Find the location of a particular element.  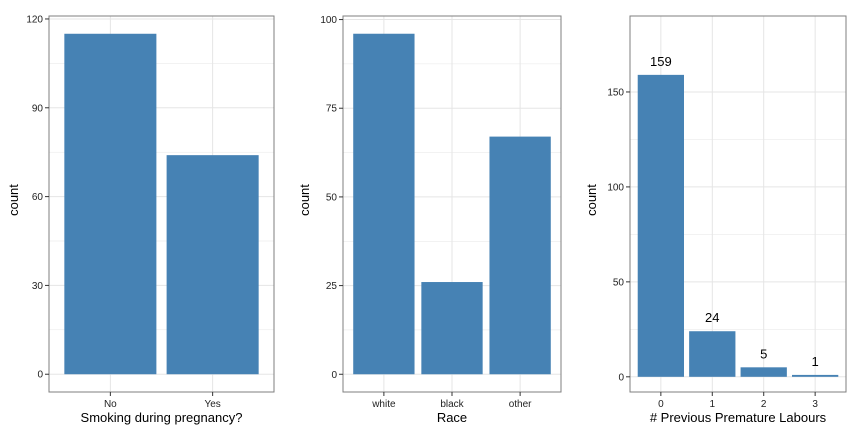

y-tick-label: 30 is located at coordinates (38, 286).